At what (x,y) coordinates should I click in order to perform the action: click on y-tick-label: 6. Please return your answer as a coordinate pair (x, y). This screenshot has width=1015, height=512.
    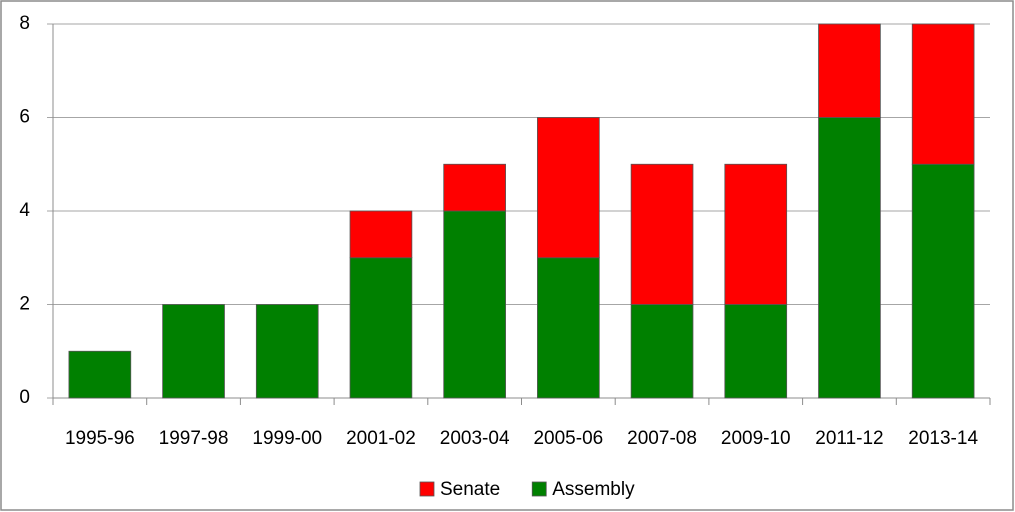
    Looking at the image, I should click on (24, 117).